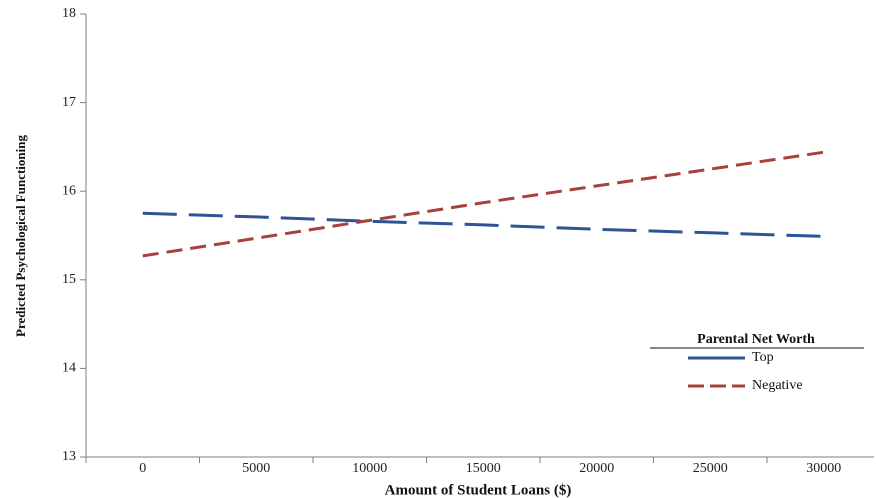 The image size is (876, 498). I want to click on x-tick-label: 25000, so click(710, 468).